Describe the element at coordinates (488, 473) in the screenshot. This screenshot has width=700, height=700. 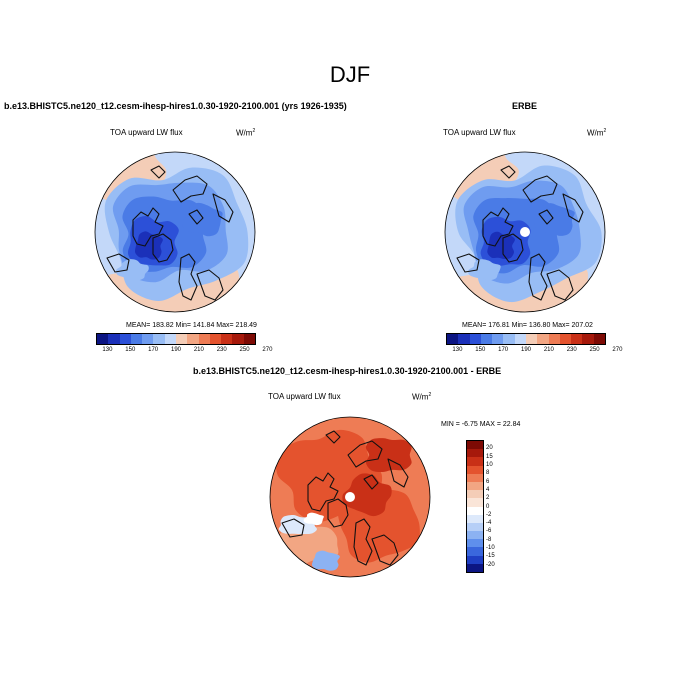
I see `colorbar-tick-label: 8` at that location.